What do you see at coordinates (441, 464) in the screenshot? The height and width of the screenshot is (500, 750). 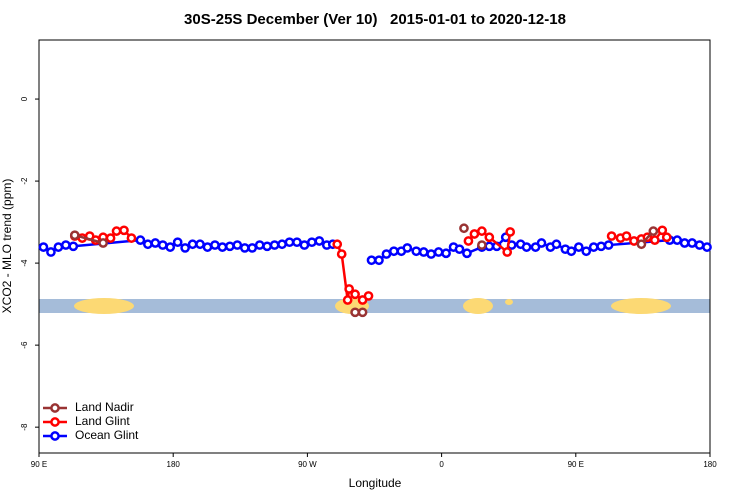 I see `x-tick-label: 0` at bounding box center [441, 464].